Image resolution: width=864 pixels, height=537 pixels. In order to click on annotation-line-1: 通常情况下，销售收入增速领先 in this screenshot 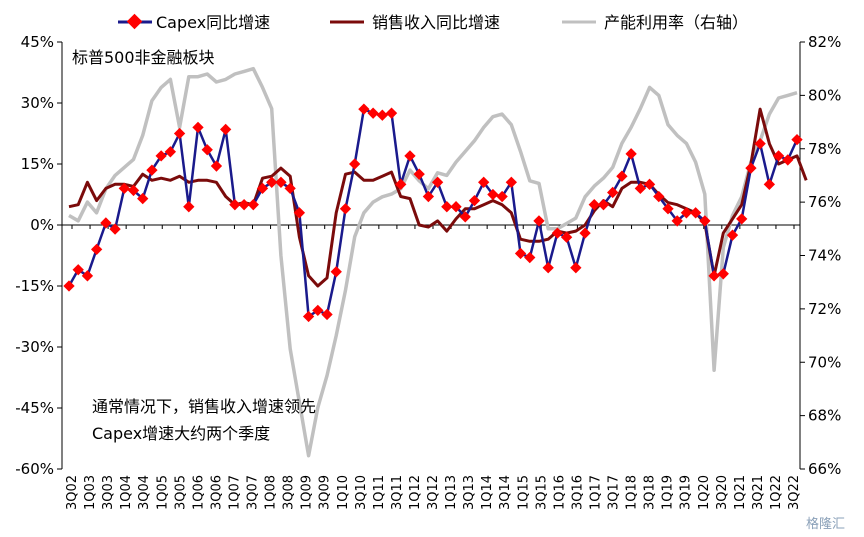, I will do `click(204, 406)`.